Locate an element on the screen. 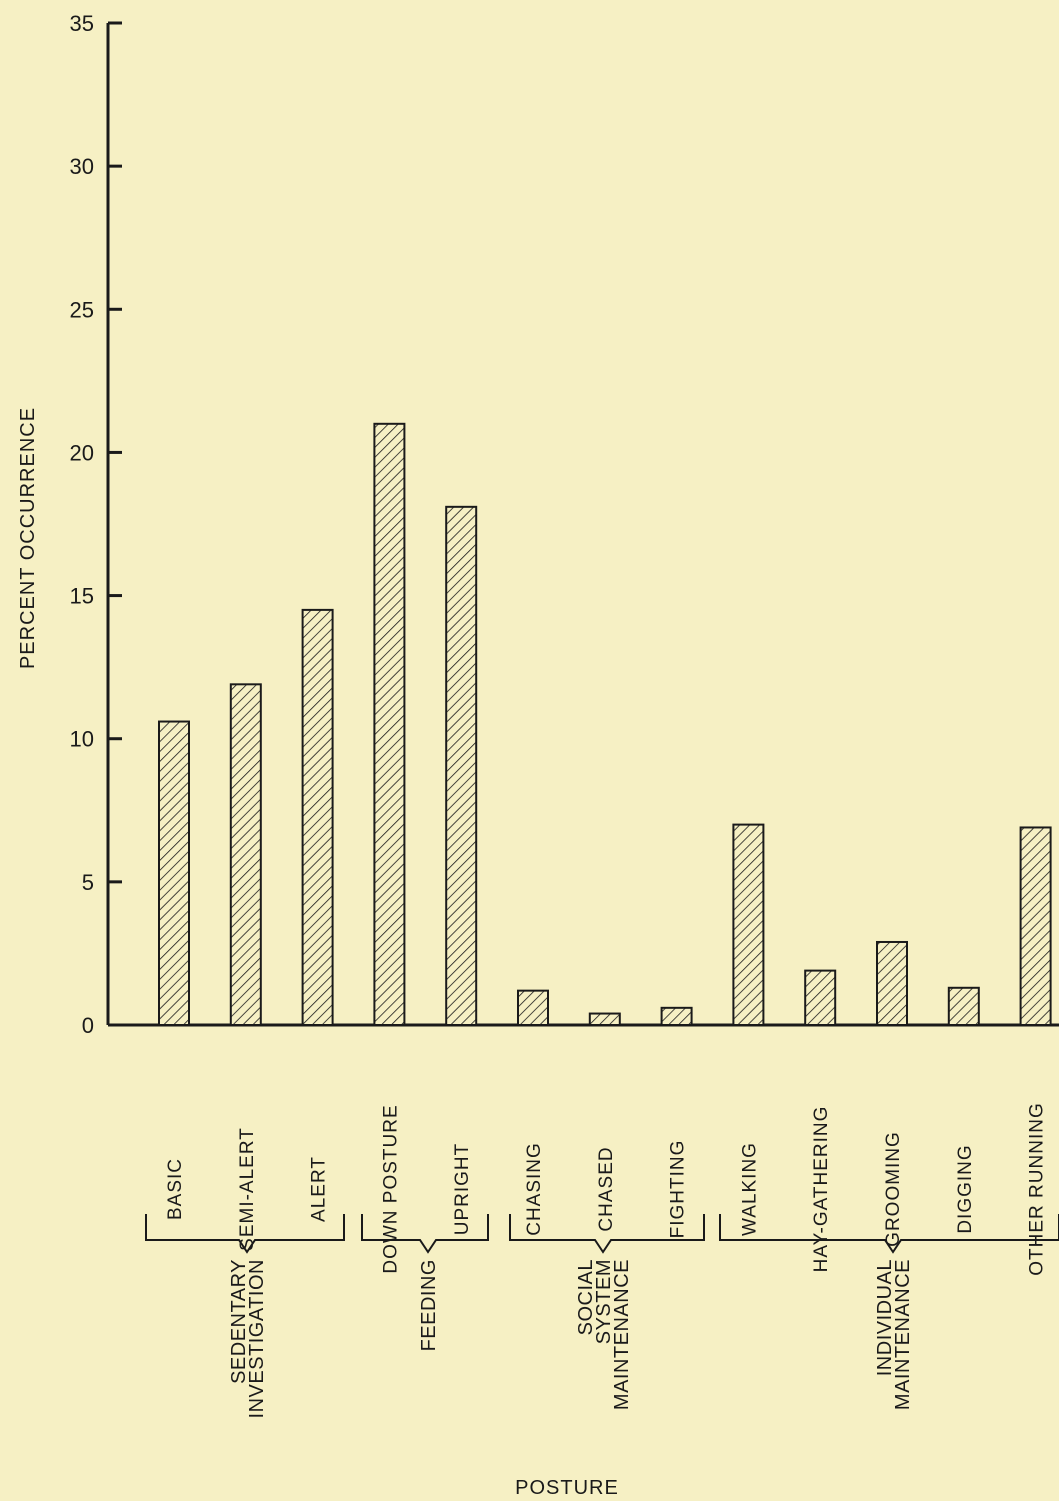  category-label: GROOMING is located at coordinates (893, 1189).